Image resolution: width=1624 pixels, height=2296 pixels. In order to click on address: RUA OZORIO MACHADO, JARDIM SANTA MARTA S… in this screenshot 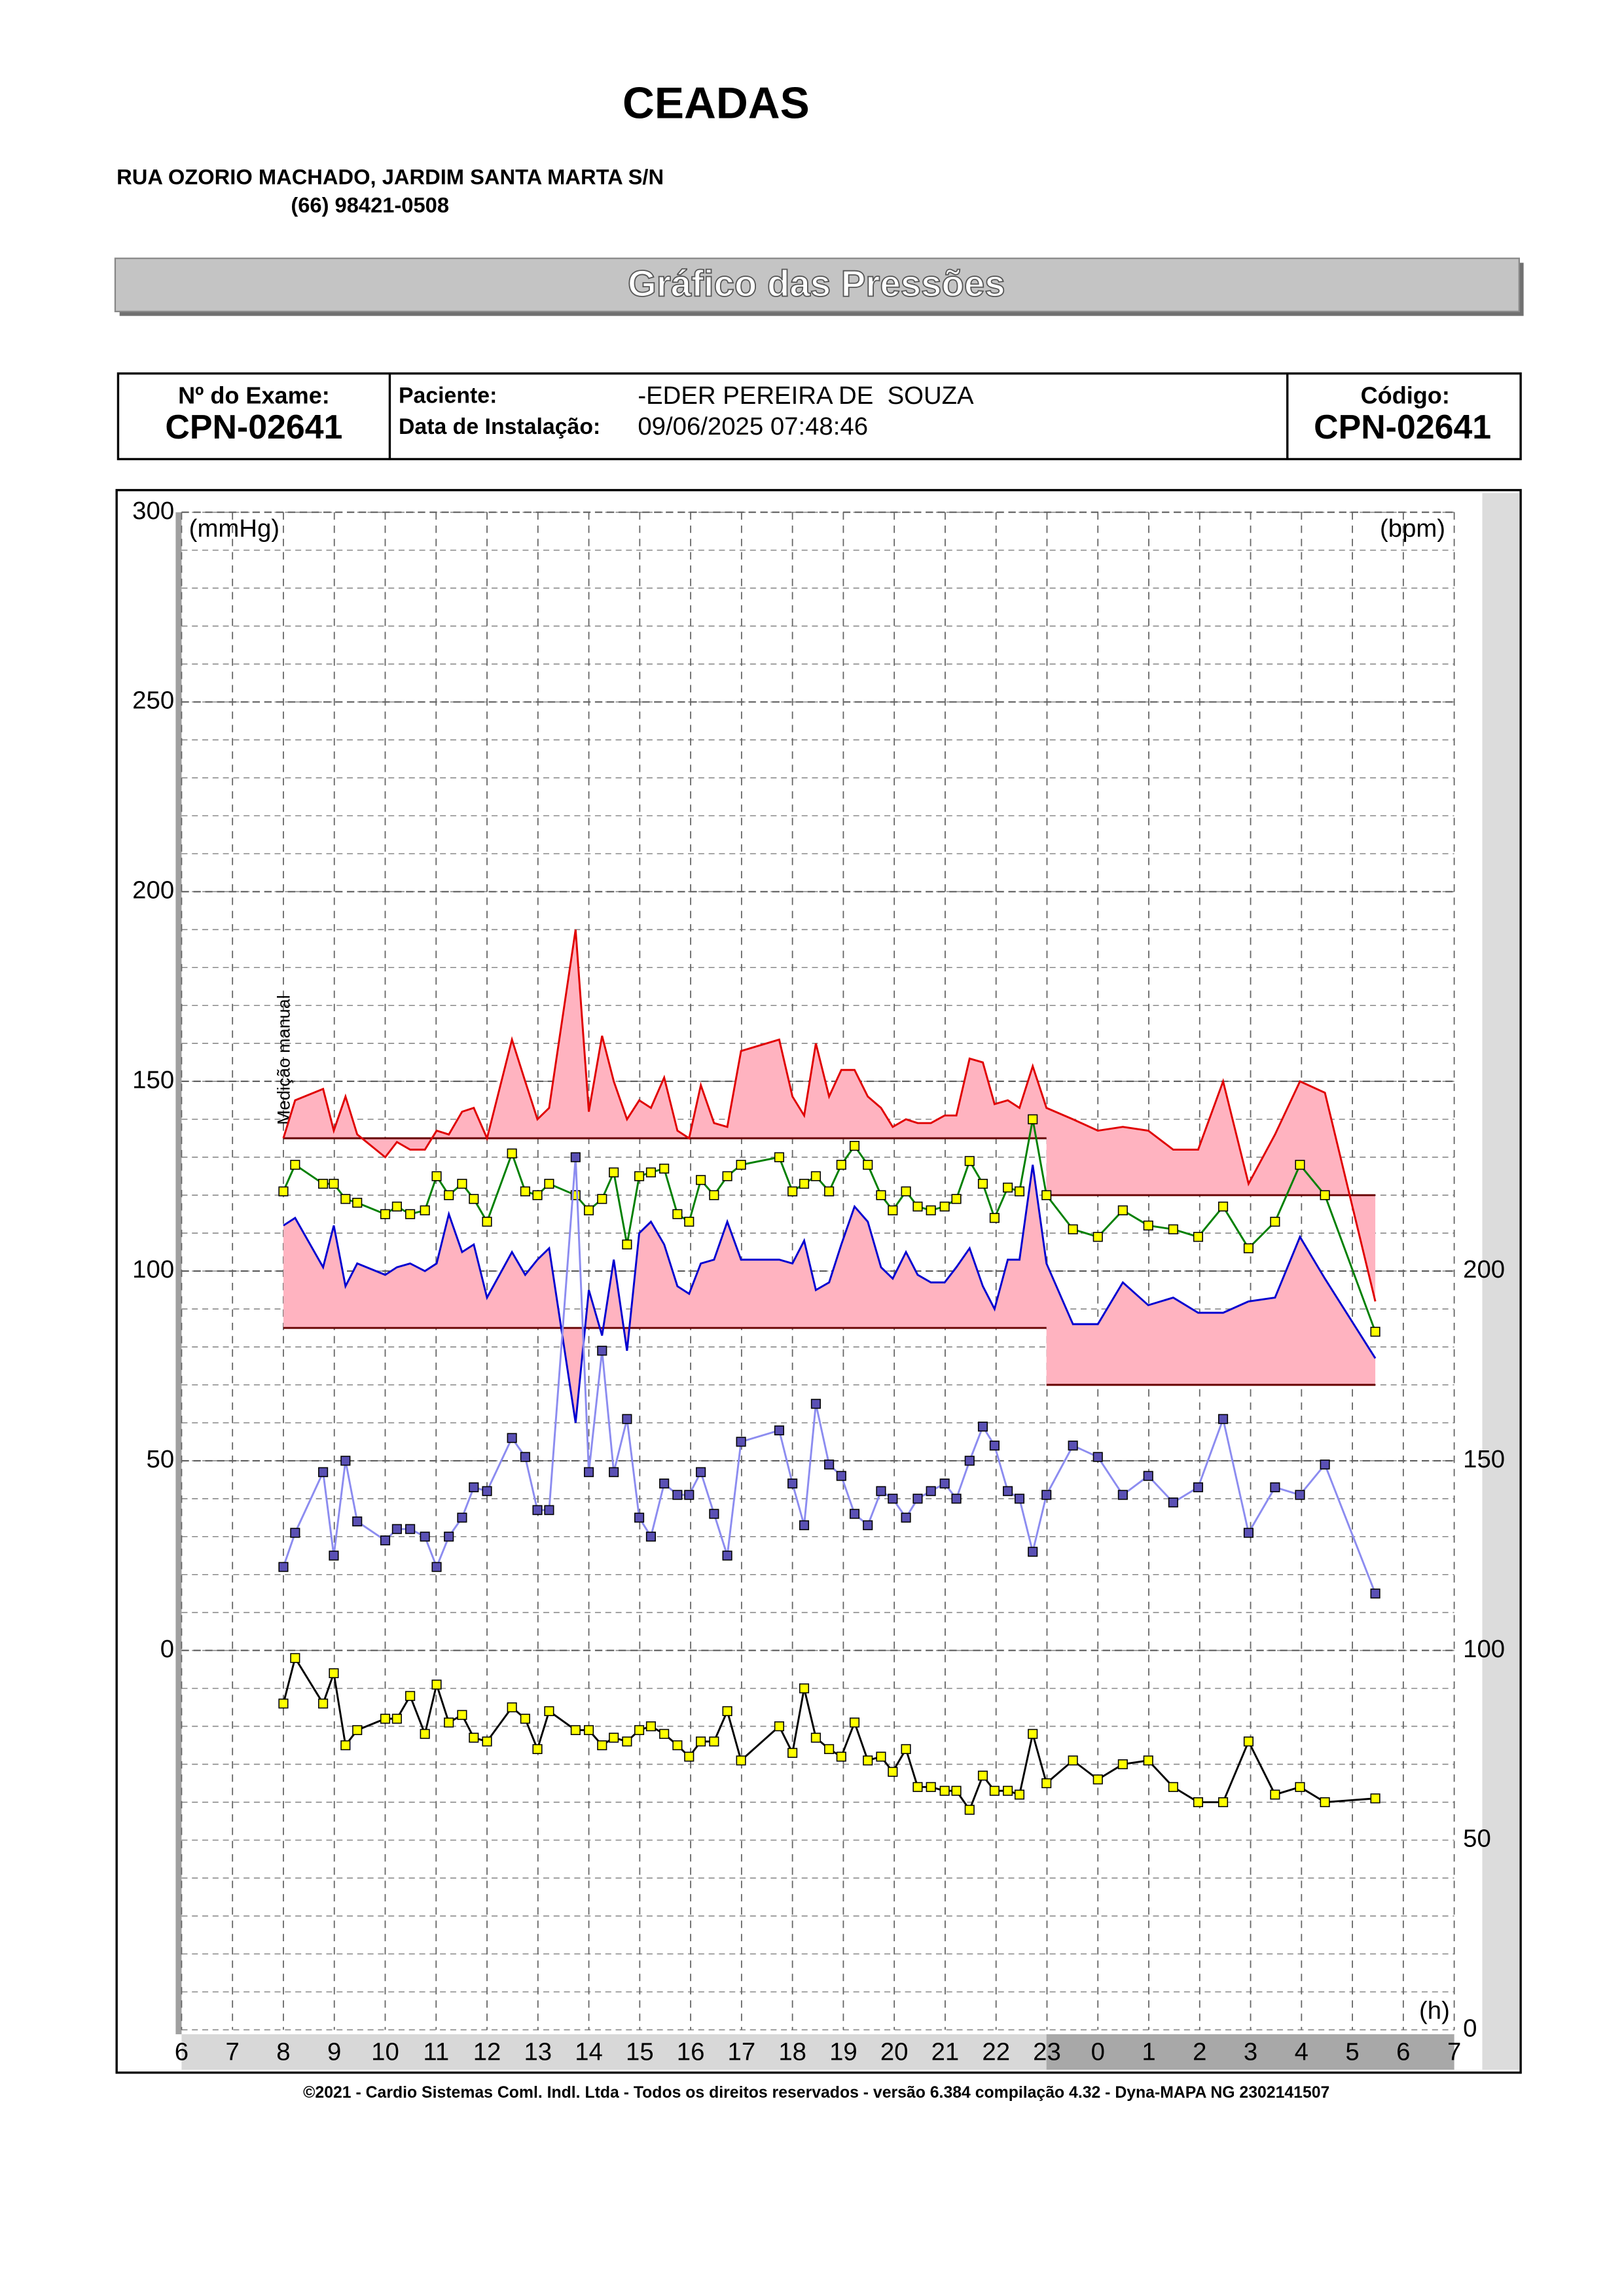, I will do `click(390, 177)`.